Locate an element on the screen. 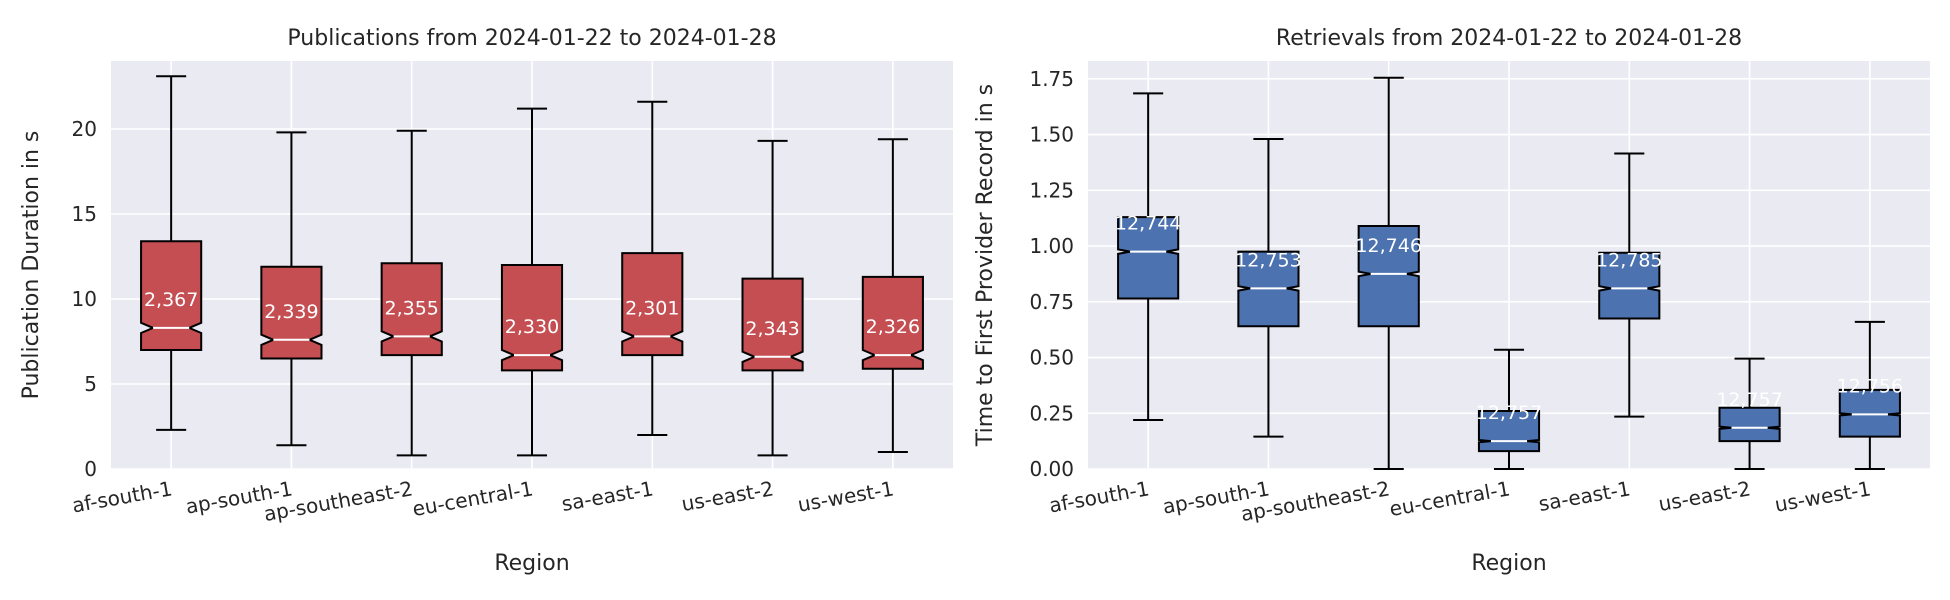 This screenshot has height=600, width=1950. count-label: 2,301 is located at coordinates (652, 308).